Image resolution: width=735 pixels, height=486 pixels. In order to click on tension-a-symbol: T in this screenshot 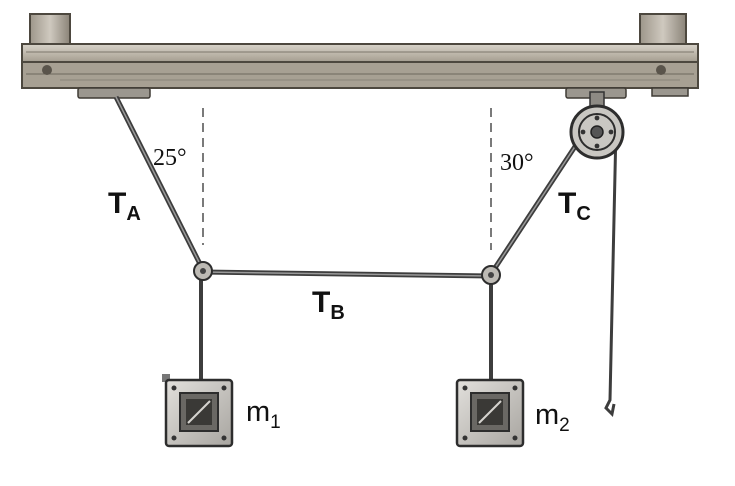, I will do `click(117, 203)`.